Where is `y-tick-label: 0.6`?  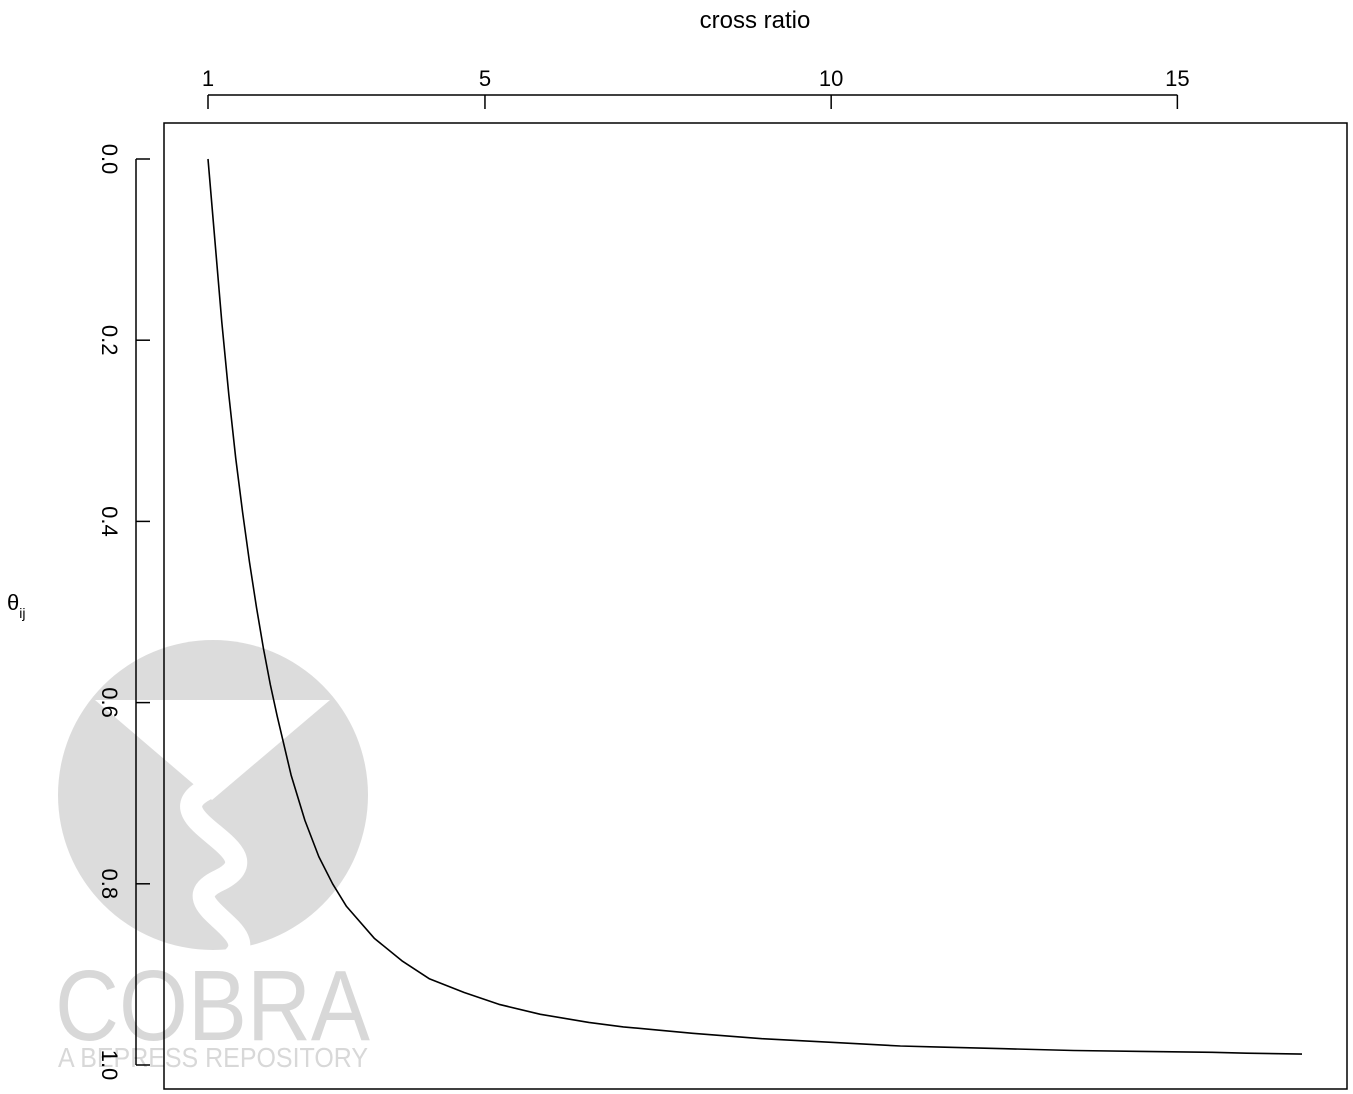
y-tick-label: 0.6 is located at coordinates (109, 702).